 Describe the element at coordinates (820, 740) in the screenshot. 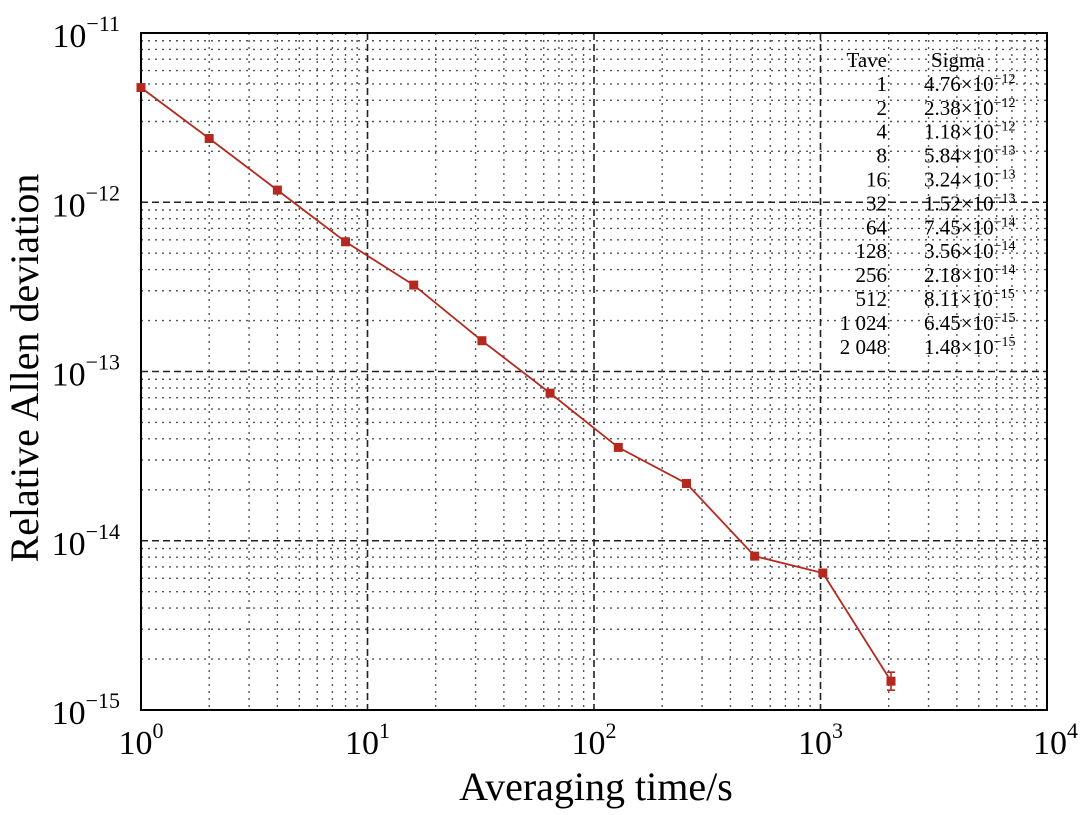

I see `x-tick-label: 10³` at that location.